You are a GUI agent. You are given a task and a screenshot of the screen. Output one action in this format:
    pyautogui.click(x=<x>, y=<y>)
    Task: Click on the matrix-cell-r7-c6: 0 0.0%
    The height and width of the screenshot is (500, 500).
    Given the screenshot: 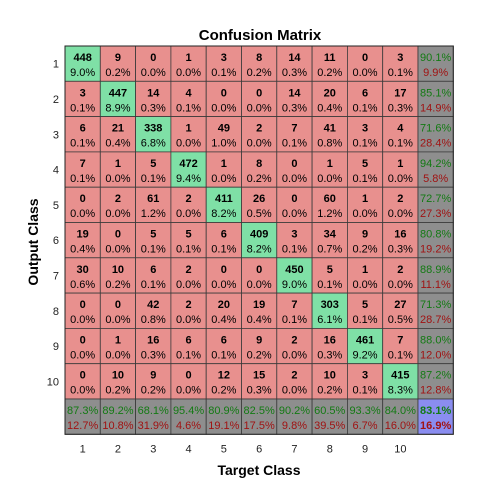 What is the action you would take?
    pyautogui.click(x=259, y=275)
    